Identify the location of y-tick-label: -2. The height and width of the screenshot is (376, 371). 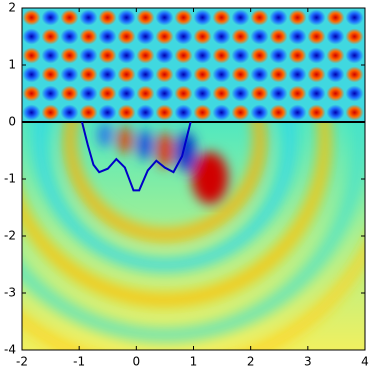
(10, 236).